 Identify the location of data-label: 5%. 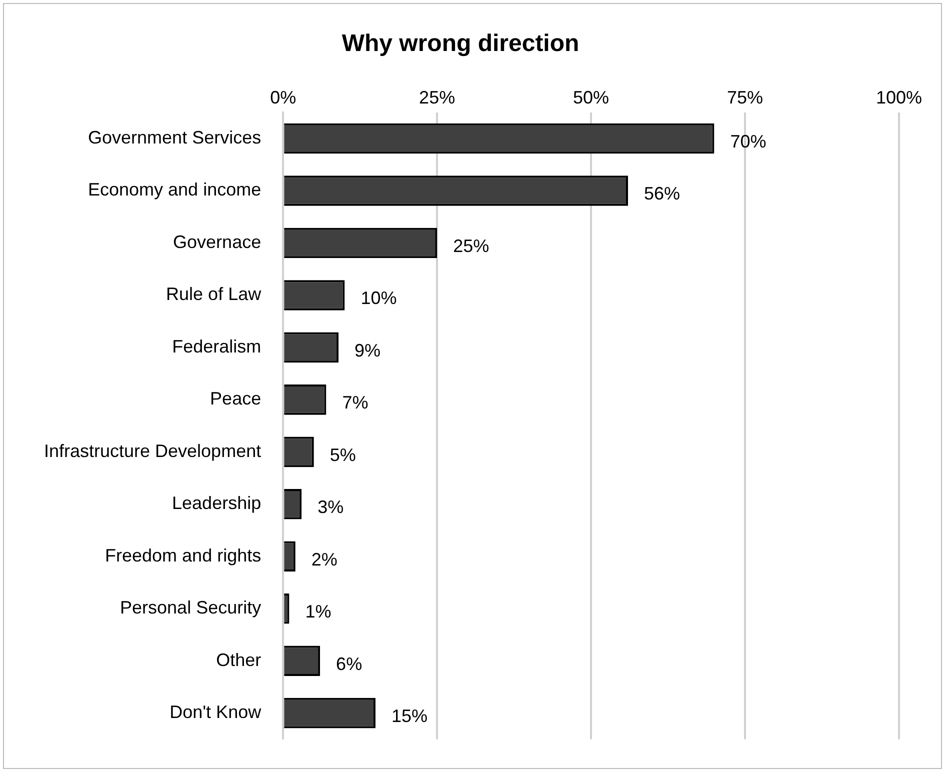
(343, 454).